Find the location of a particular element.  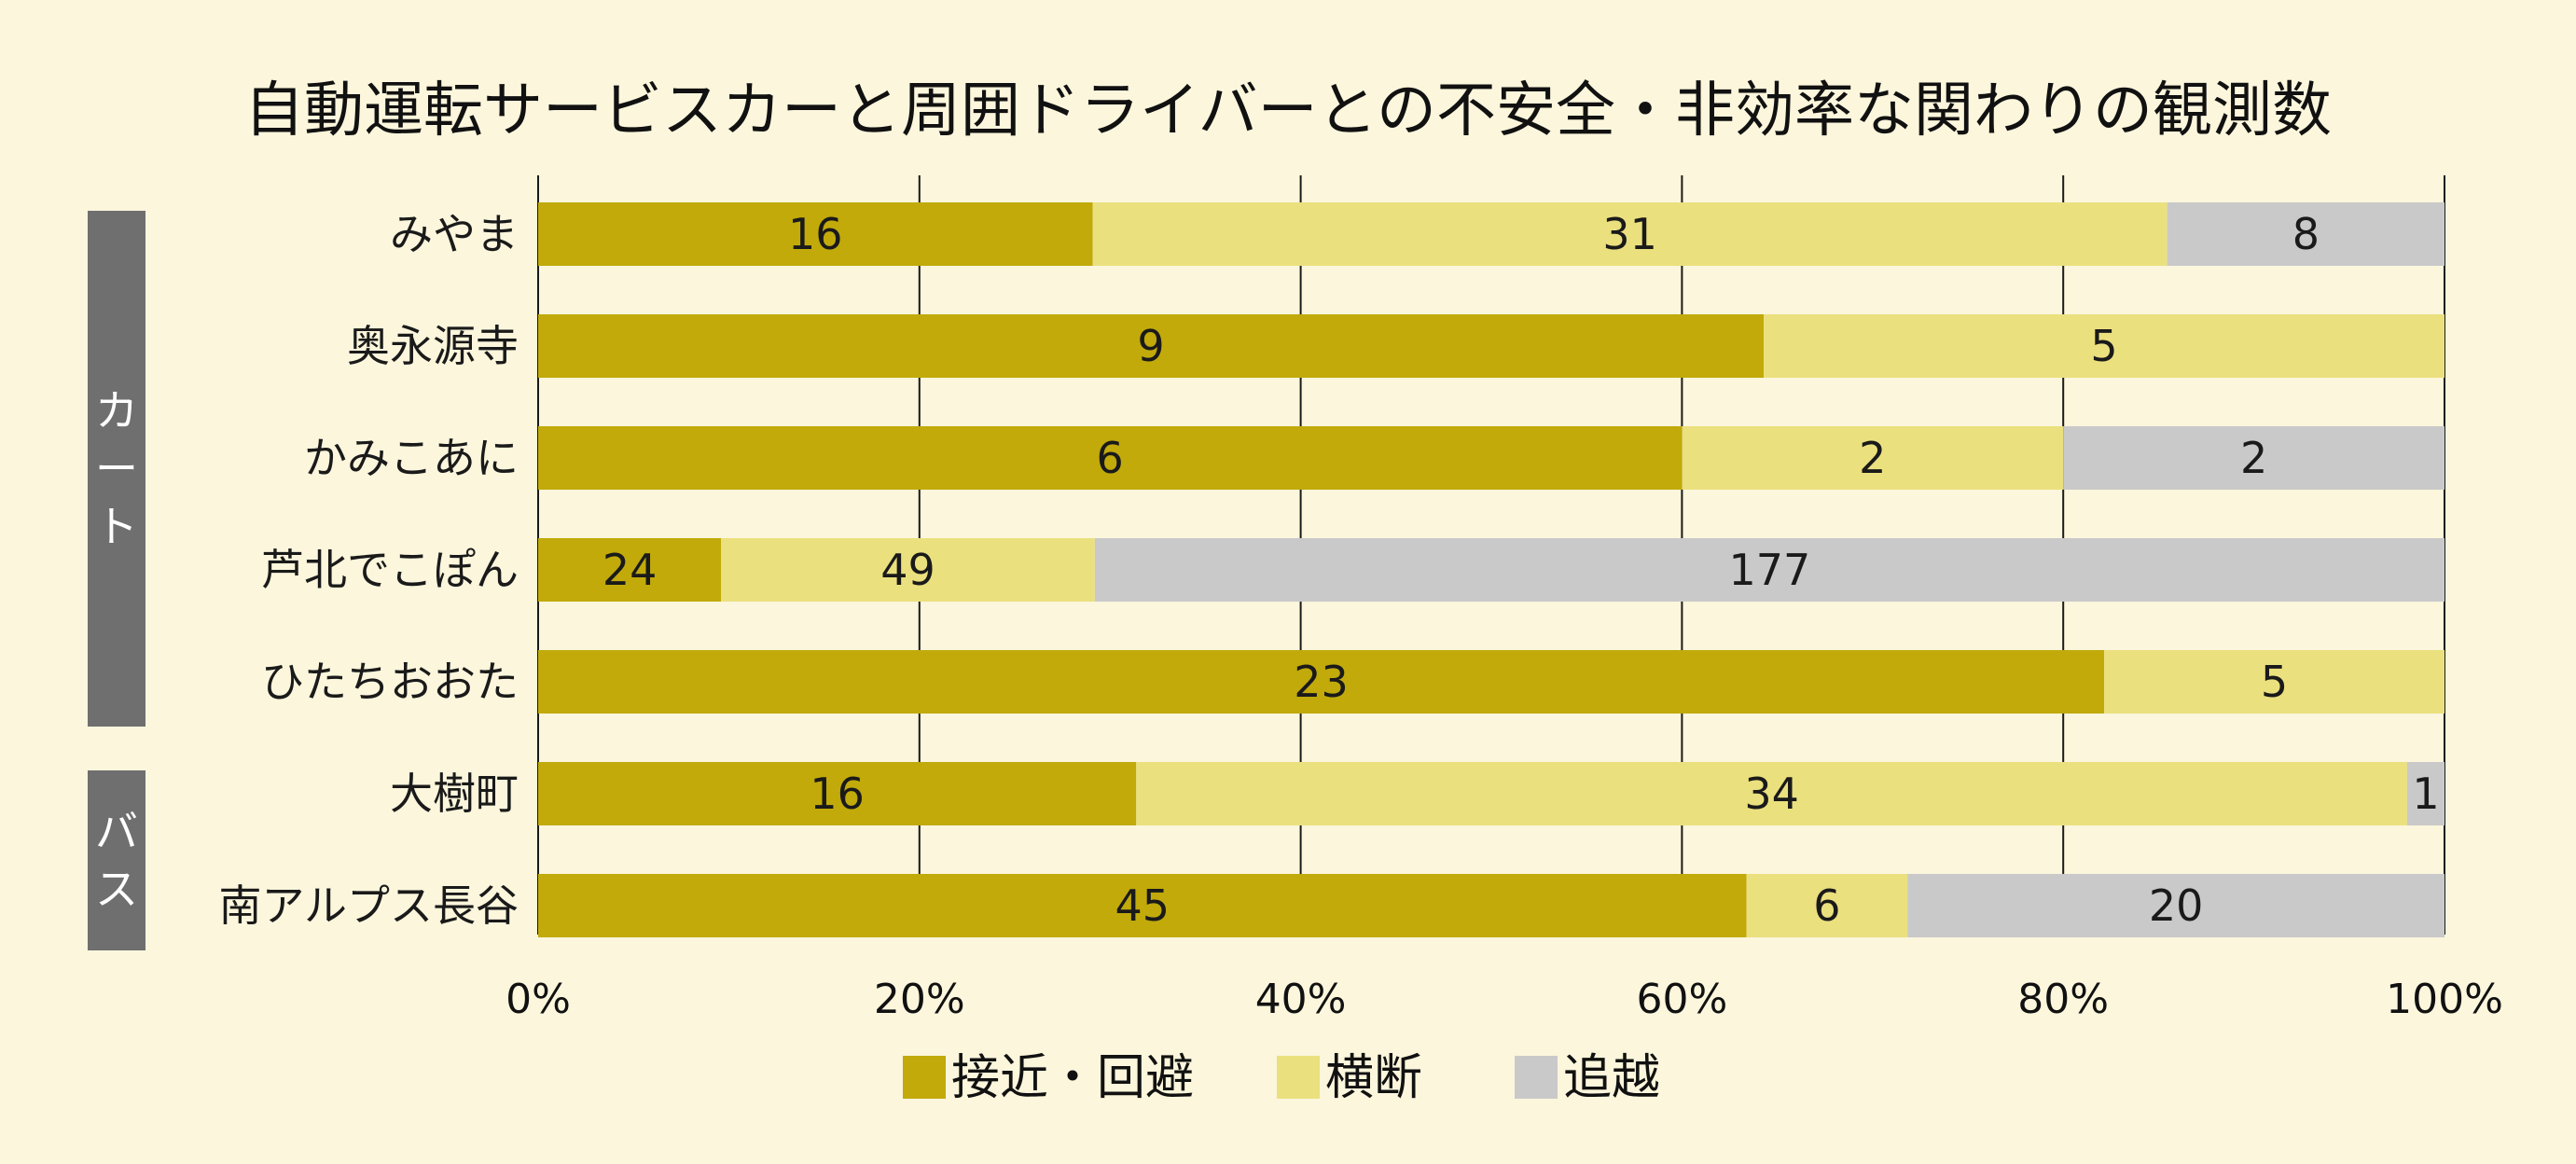

group-label-char: ト is located at coordinates (116, 527).